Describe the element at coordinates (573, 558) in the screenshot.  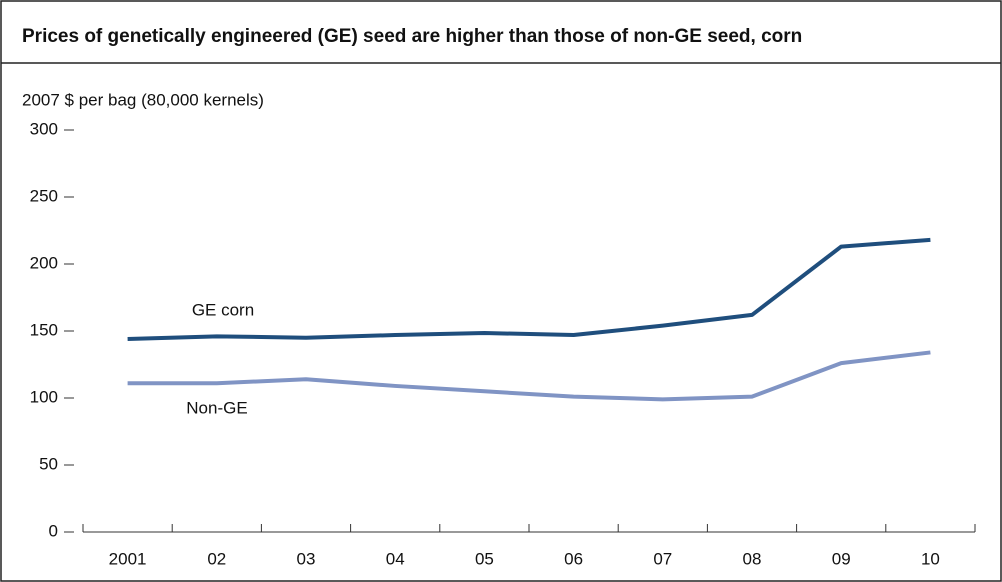
I see `x-tick-label: 06` at that location.